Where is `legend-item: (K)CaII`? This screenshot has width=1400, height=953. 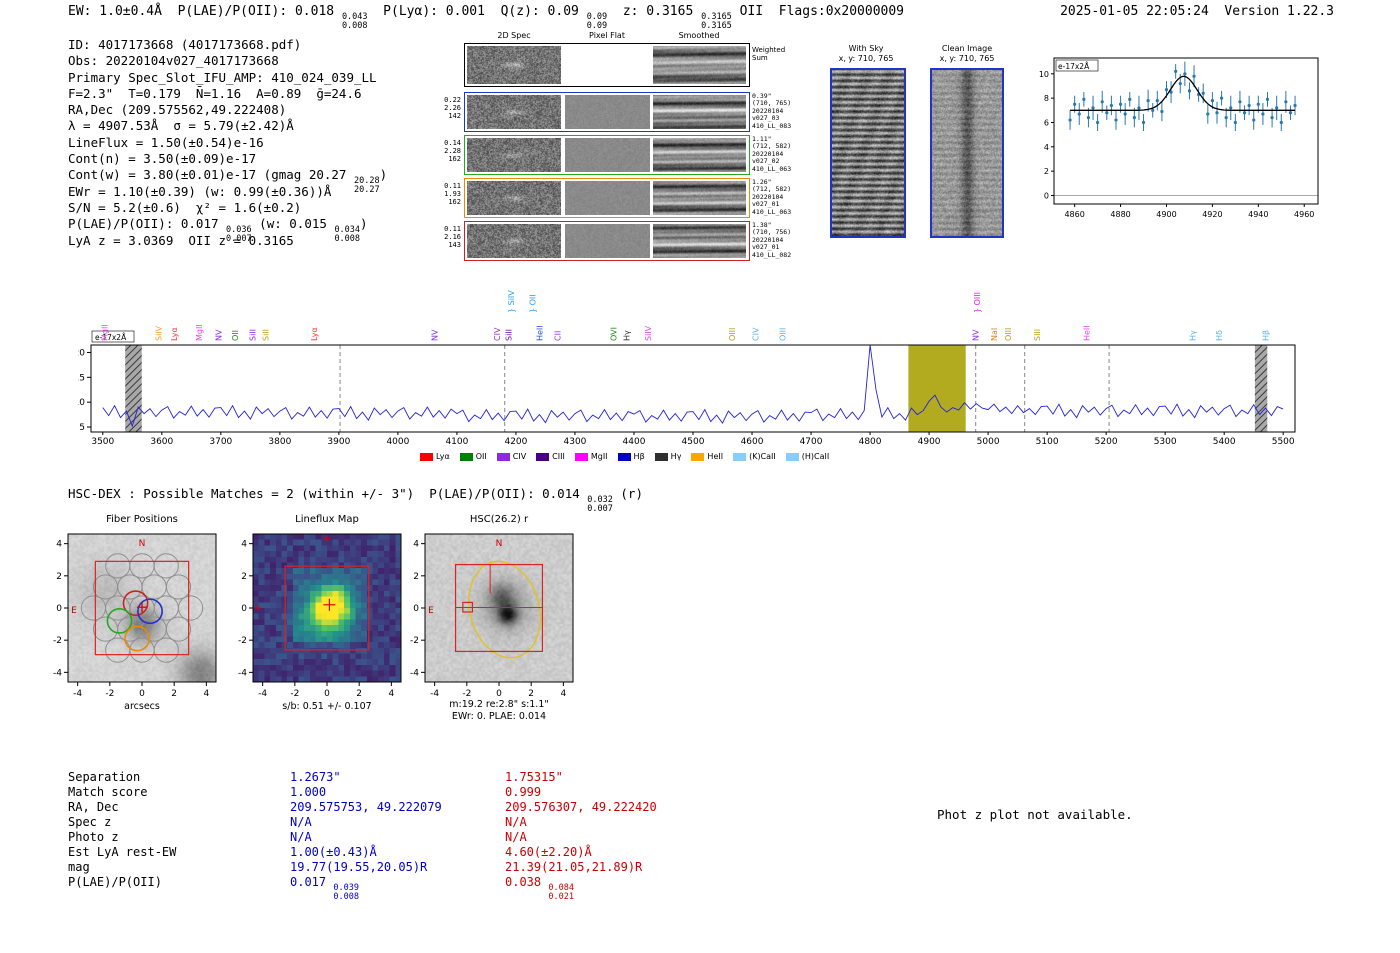
legend-item: (K)CaII is located at coordinates (754, 456).